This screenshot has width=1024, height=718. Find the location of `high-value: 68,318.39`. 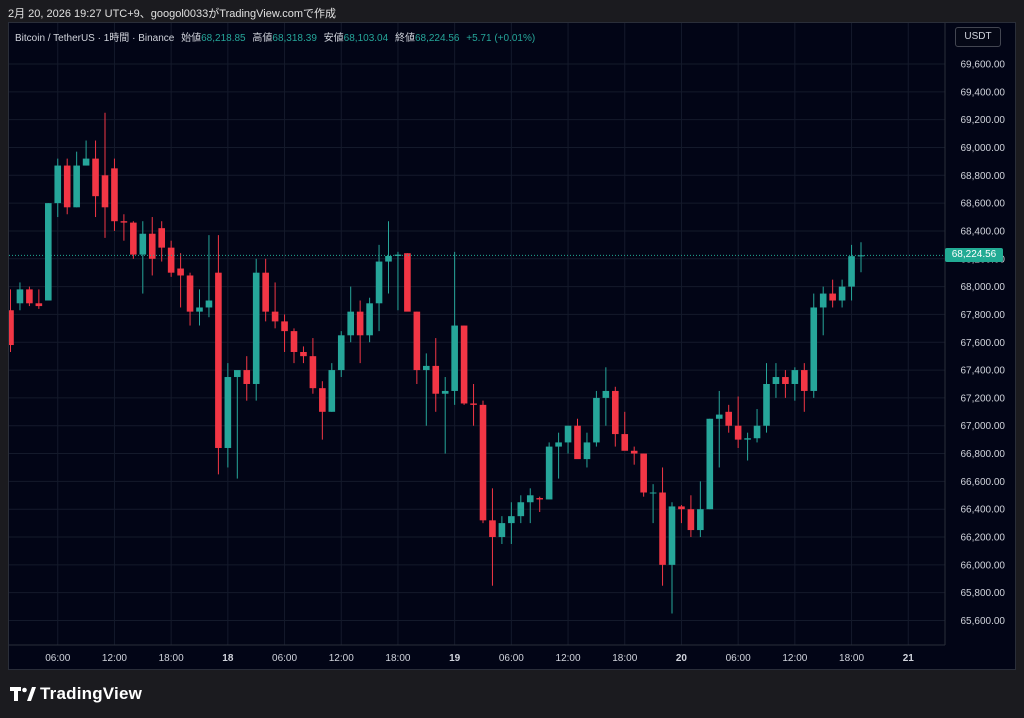

high-value: 68,318.39 is located at coordinates (294, 38).